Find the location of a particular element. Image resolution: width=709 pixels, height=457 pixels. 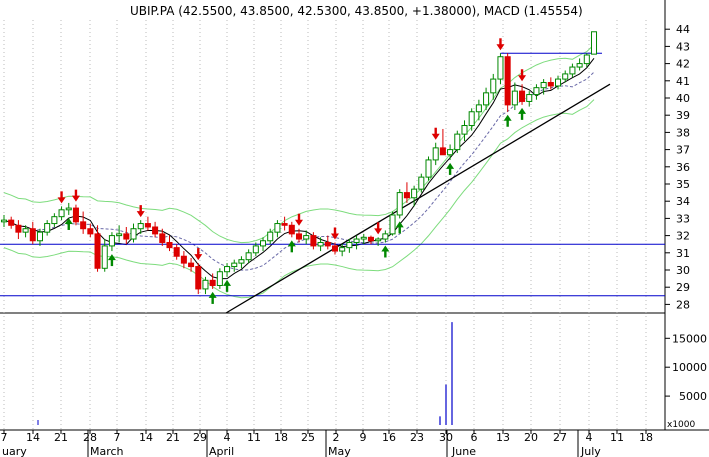

x-tick-label: 18 is located at coordinates (646, 437).